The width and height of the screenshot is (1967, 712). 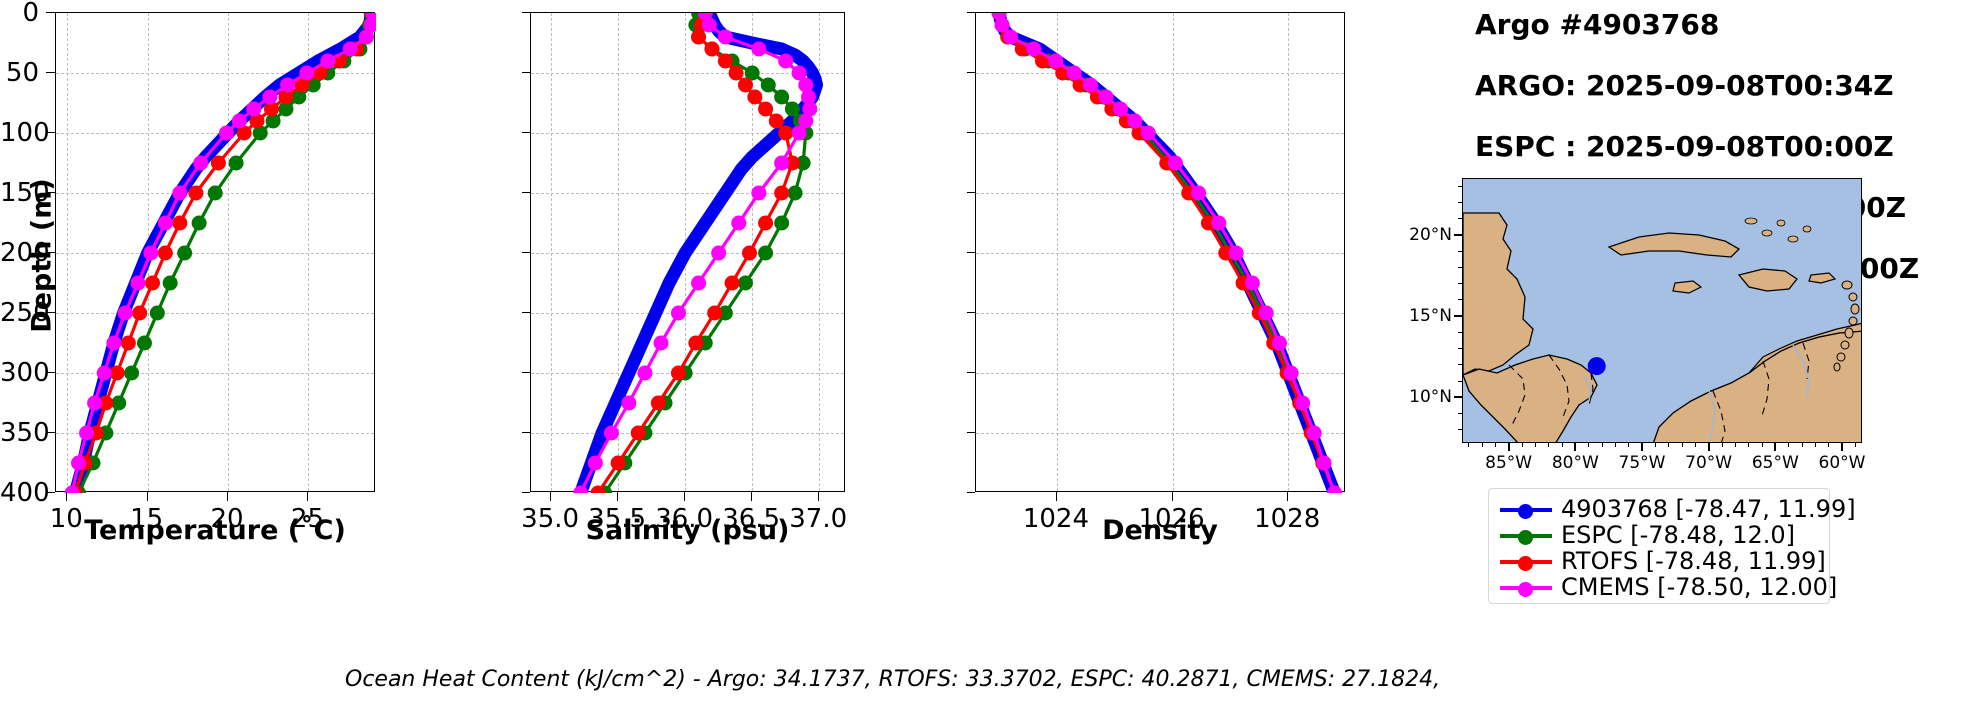 I want to click on series-line-ESPC, so click(x=1167, y=253).